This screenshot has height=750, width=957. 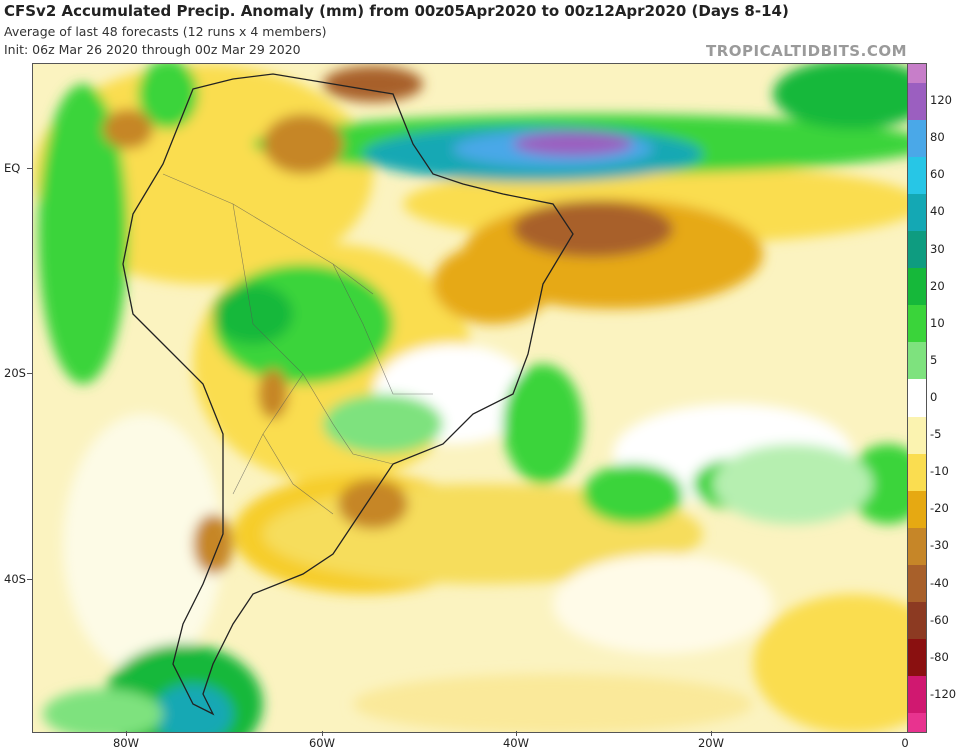 What do you see at coordinates (934, 359) in the screenshot?
I see `colorbar-label: 5` at bounding box center [934, 359].